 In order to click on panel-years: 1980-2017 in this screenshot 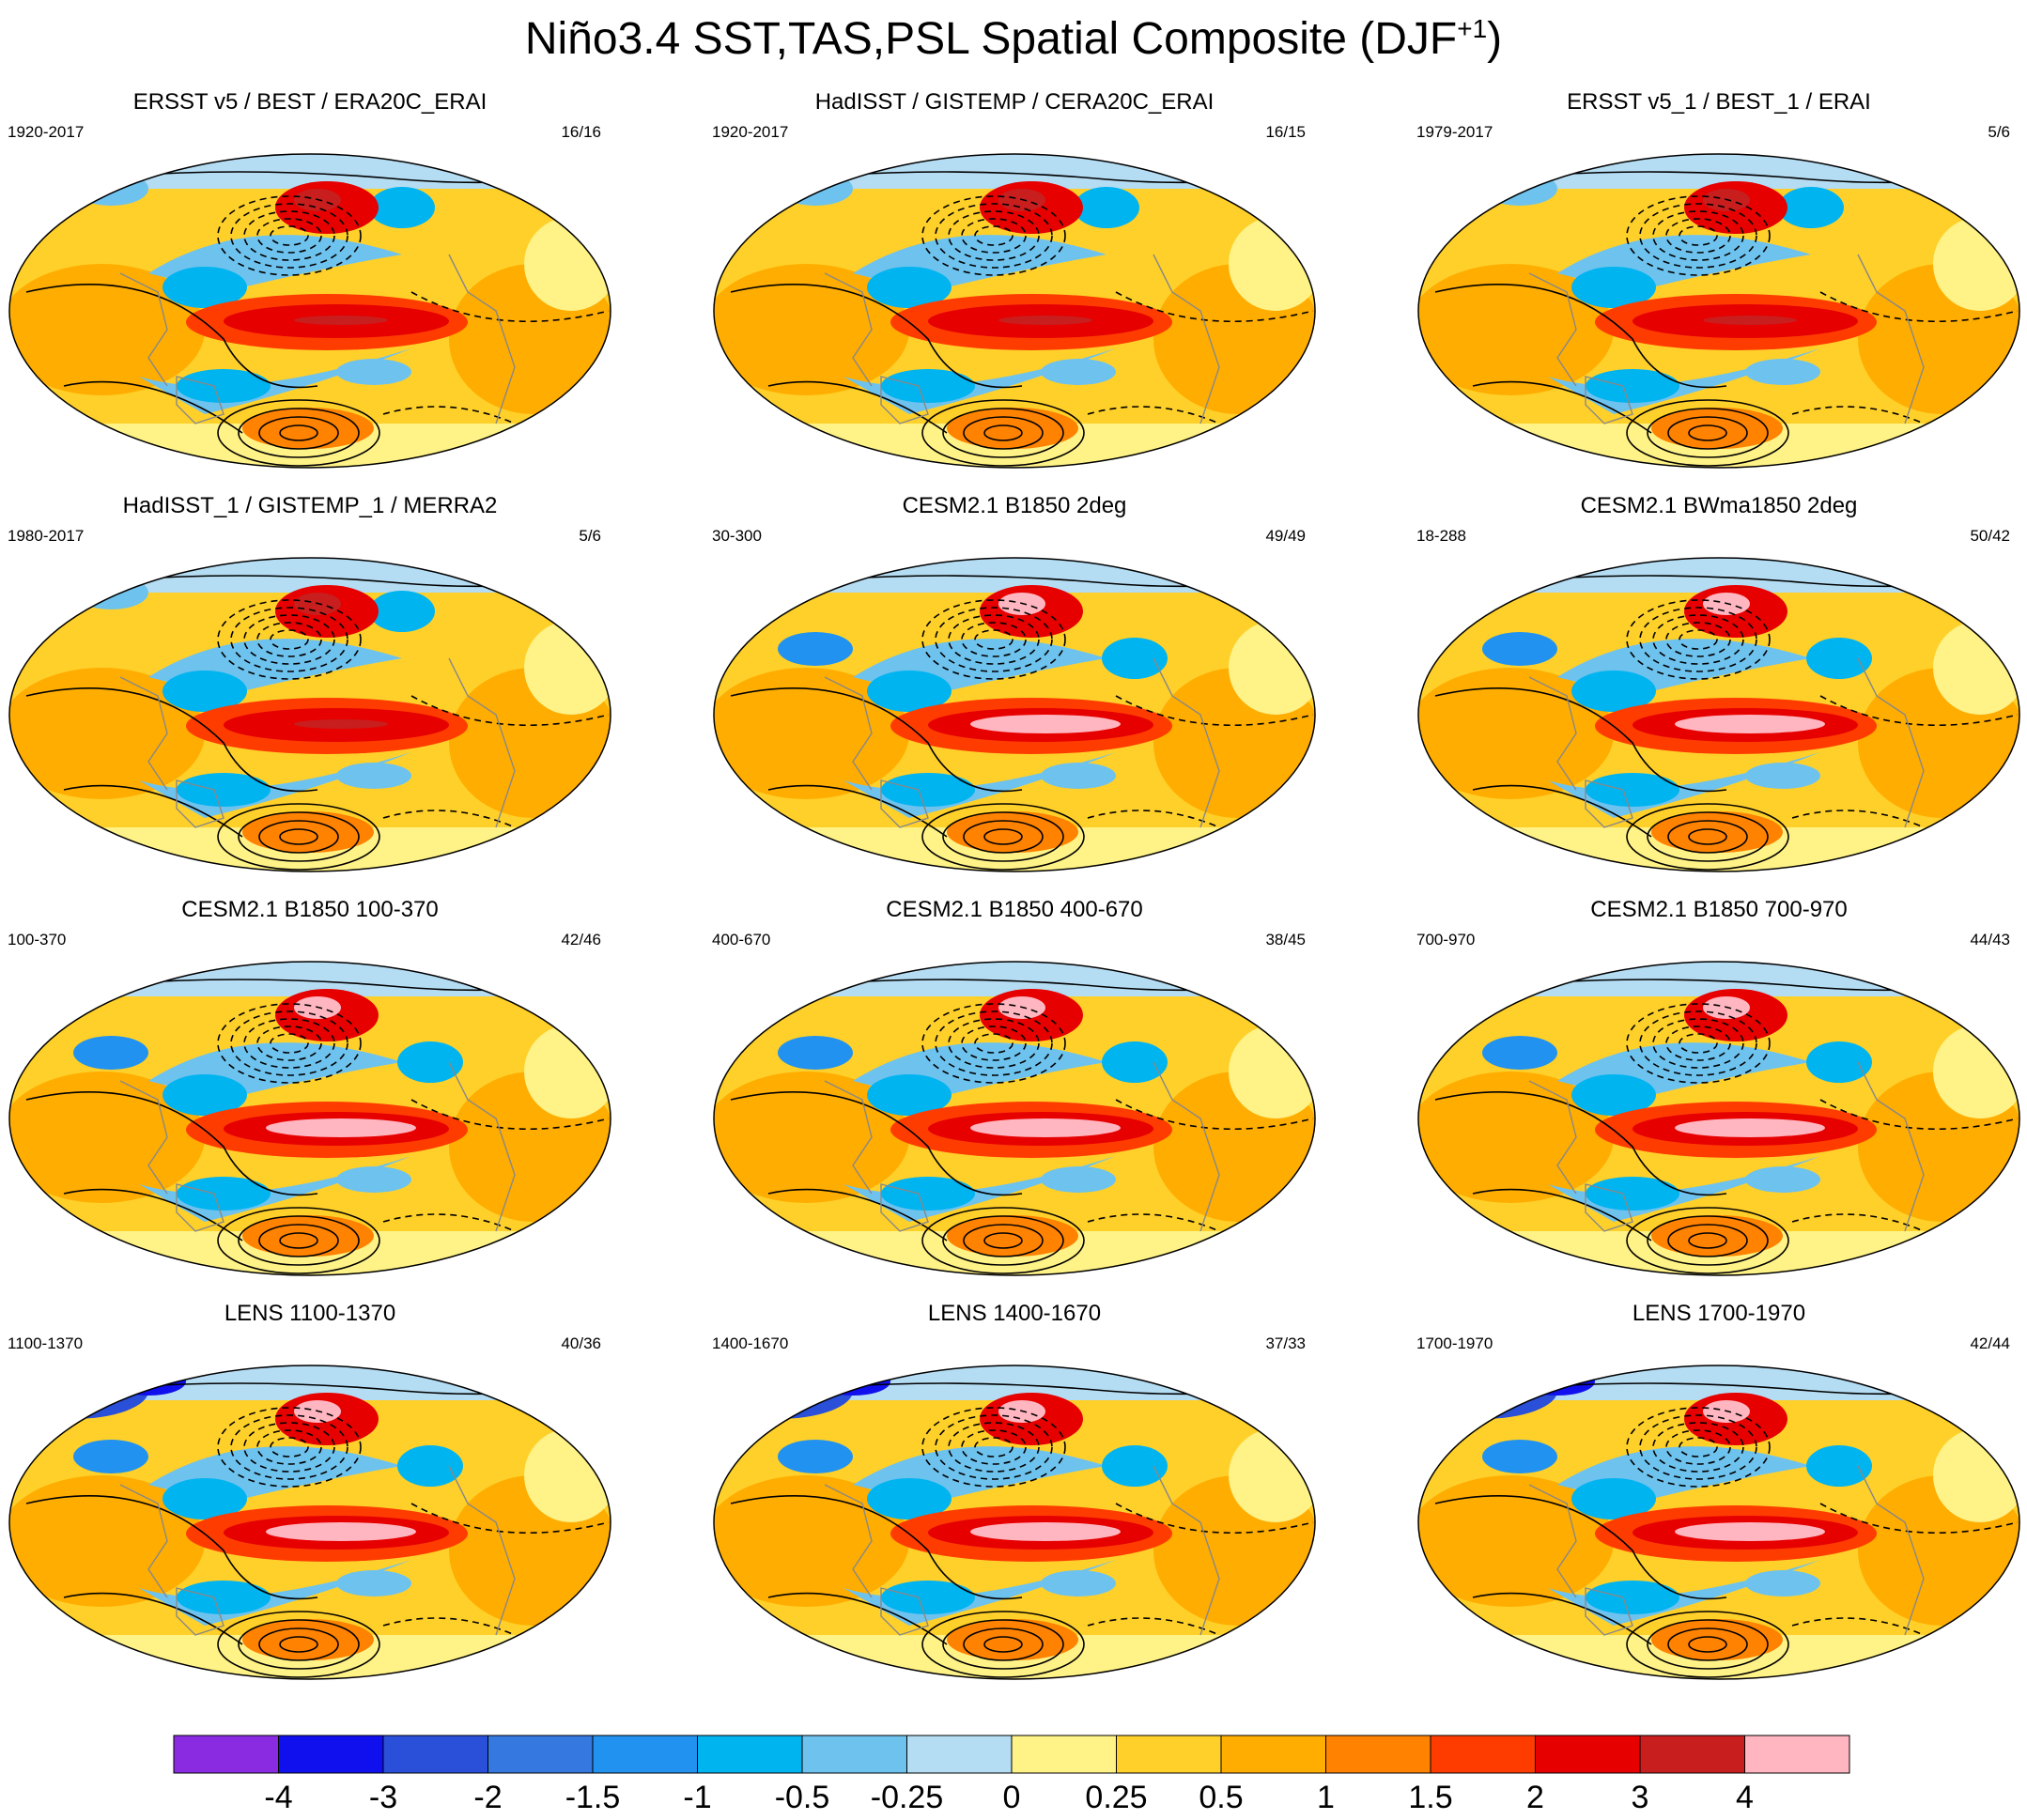, I will do `click(46, 536)`.